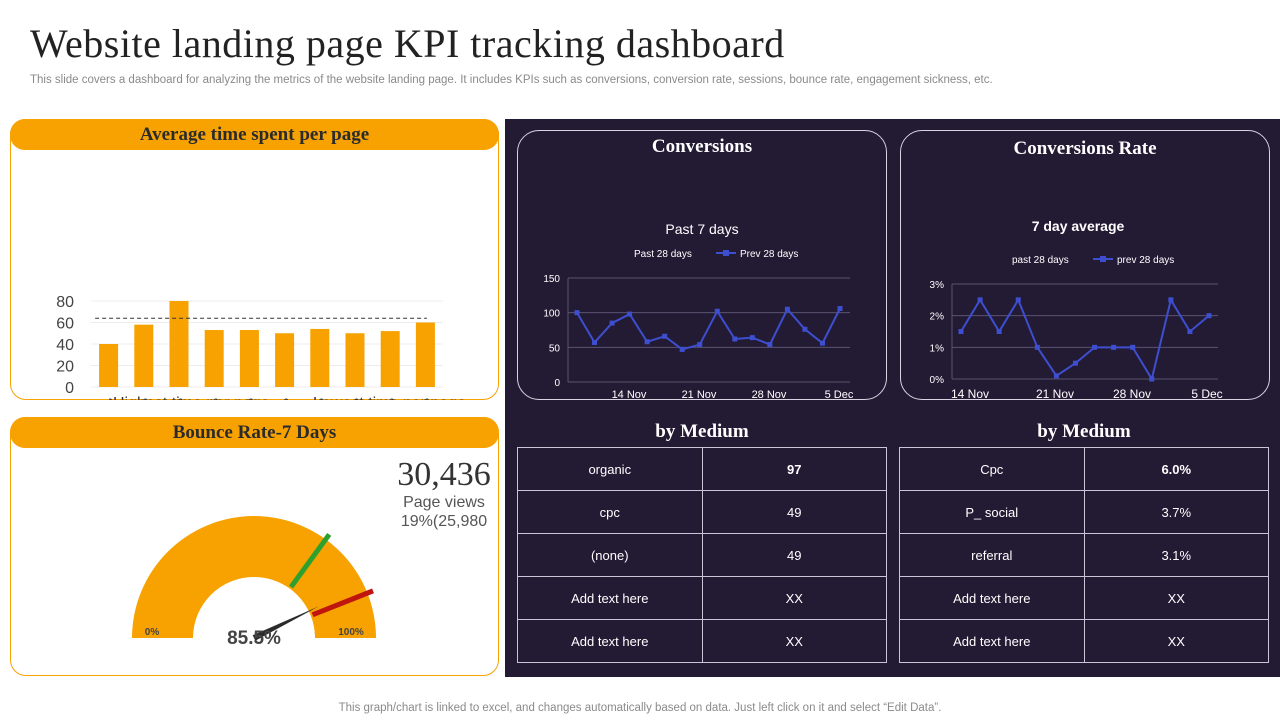 Image resolution: width=1280 pixels, height=720 pixels. Describe the element at coordinates (629, 394) in the screenshot. I see `x-tick-label: 14 Nov` at that location.